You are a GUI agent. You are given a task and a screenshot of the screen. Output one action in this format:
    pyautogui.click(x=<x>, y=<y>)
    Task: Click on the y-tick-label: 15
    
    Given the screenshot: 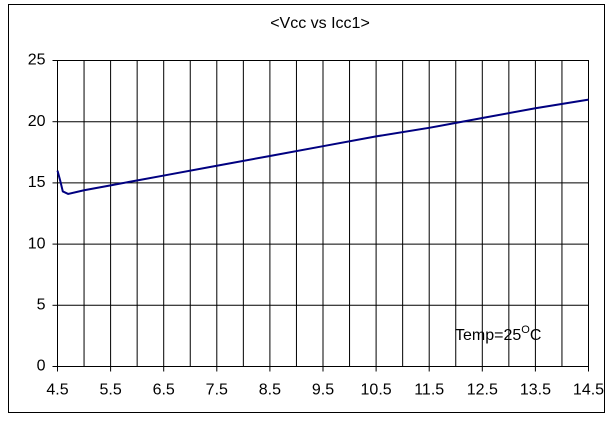 What is the action you would take?
    pyautogui.click(x=37, y=182)
    